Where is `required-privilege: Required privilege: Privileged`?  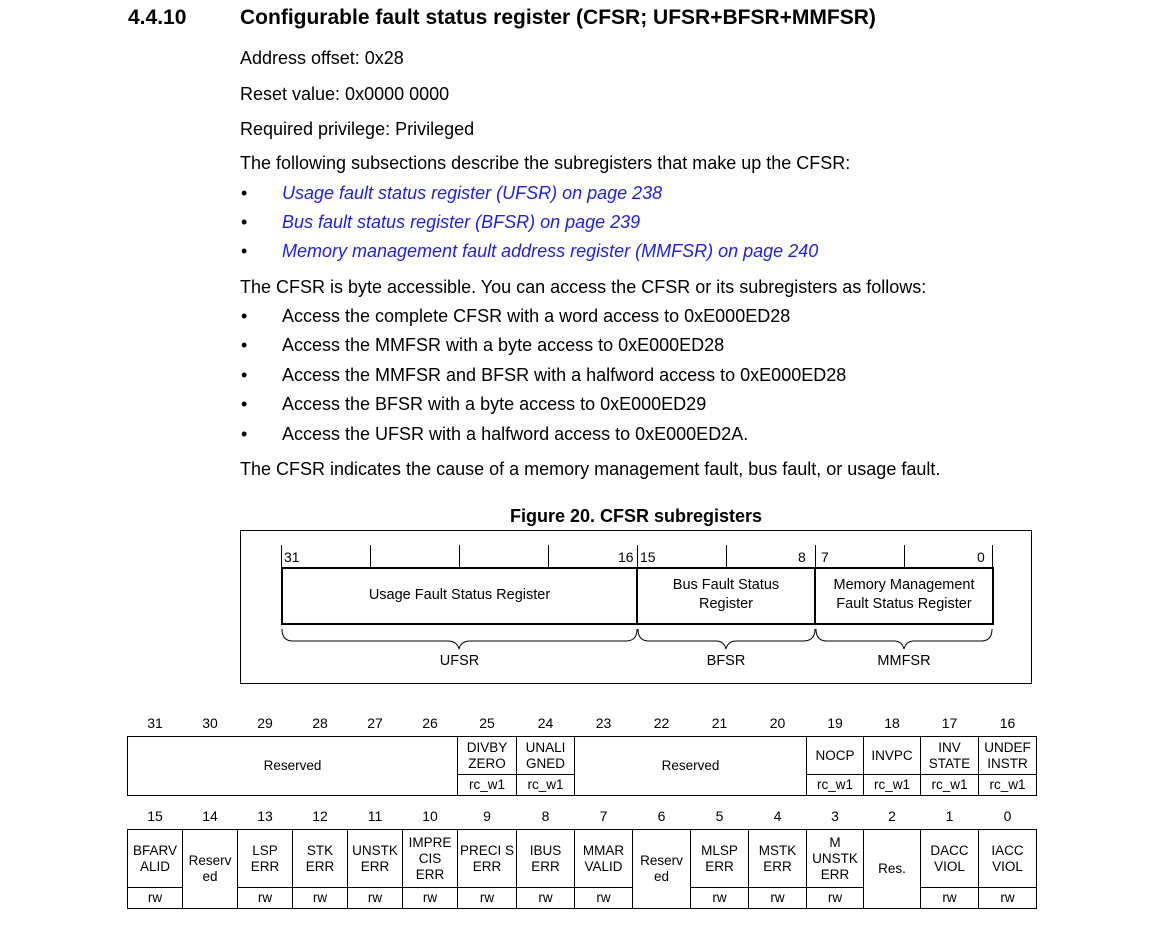
required-privilege: Required privilege: Privileged is located at coordinates (357, 129).